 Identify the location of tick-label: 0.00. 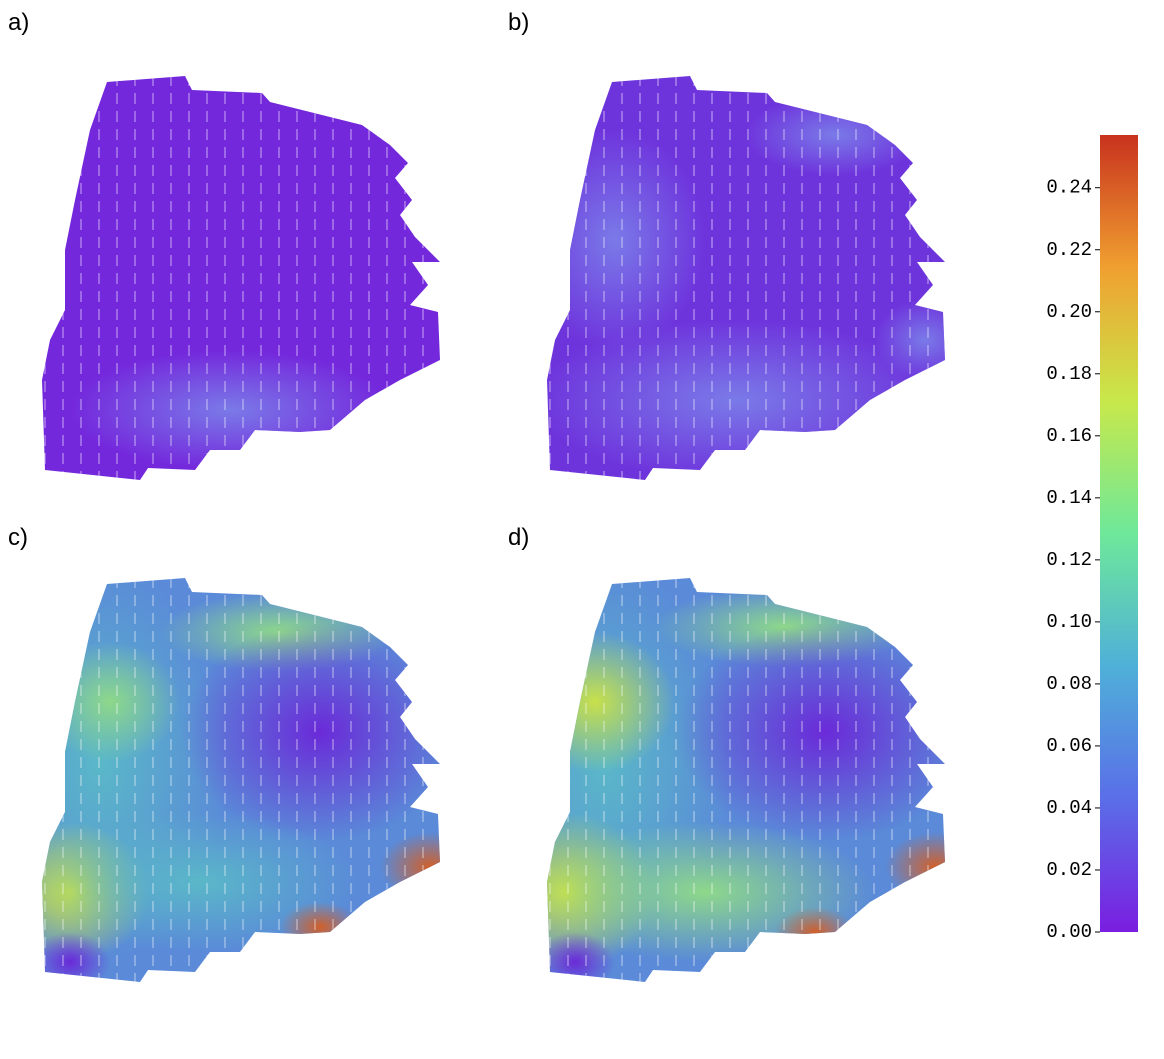
(1069, 932).